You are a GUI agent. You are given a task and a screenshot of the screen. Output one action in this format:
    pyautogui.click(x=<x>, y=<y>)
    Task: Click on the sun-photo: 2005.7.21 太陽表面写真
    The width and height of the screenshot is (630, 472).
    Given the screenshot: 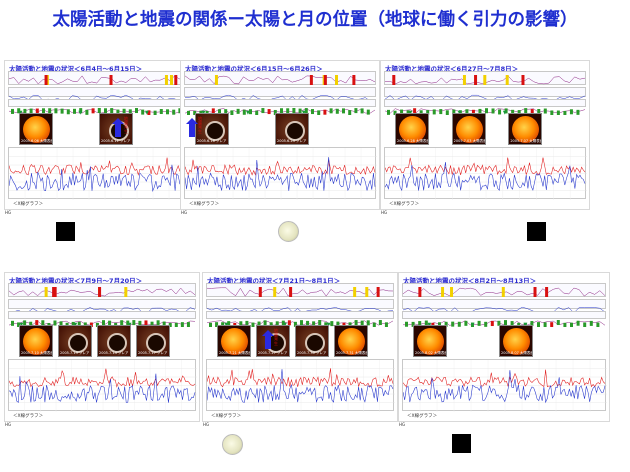 What is the action you would take?
    pyautogui.click(x=234, y=341)
    